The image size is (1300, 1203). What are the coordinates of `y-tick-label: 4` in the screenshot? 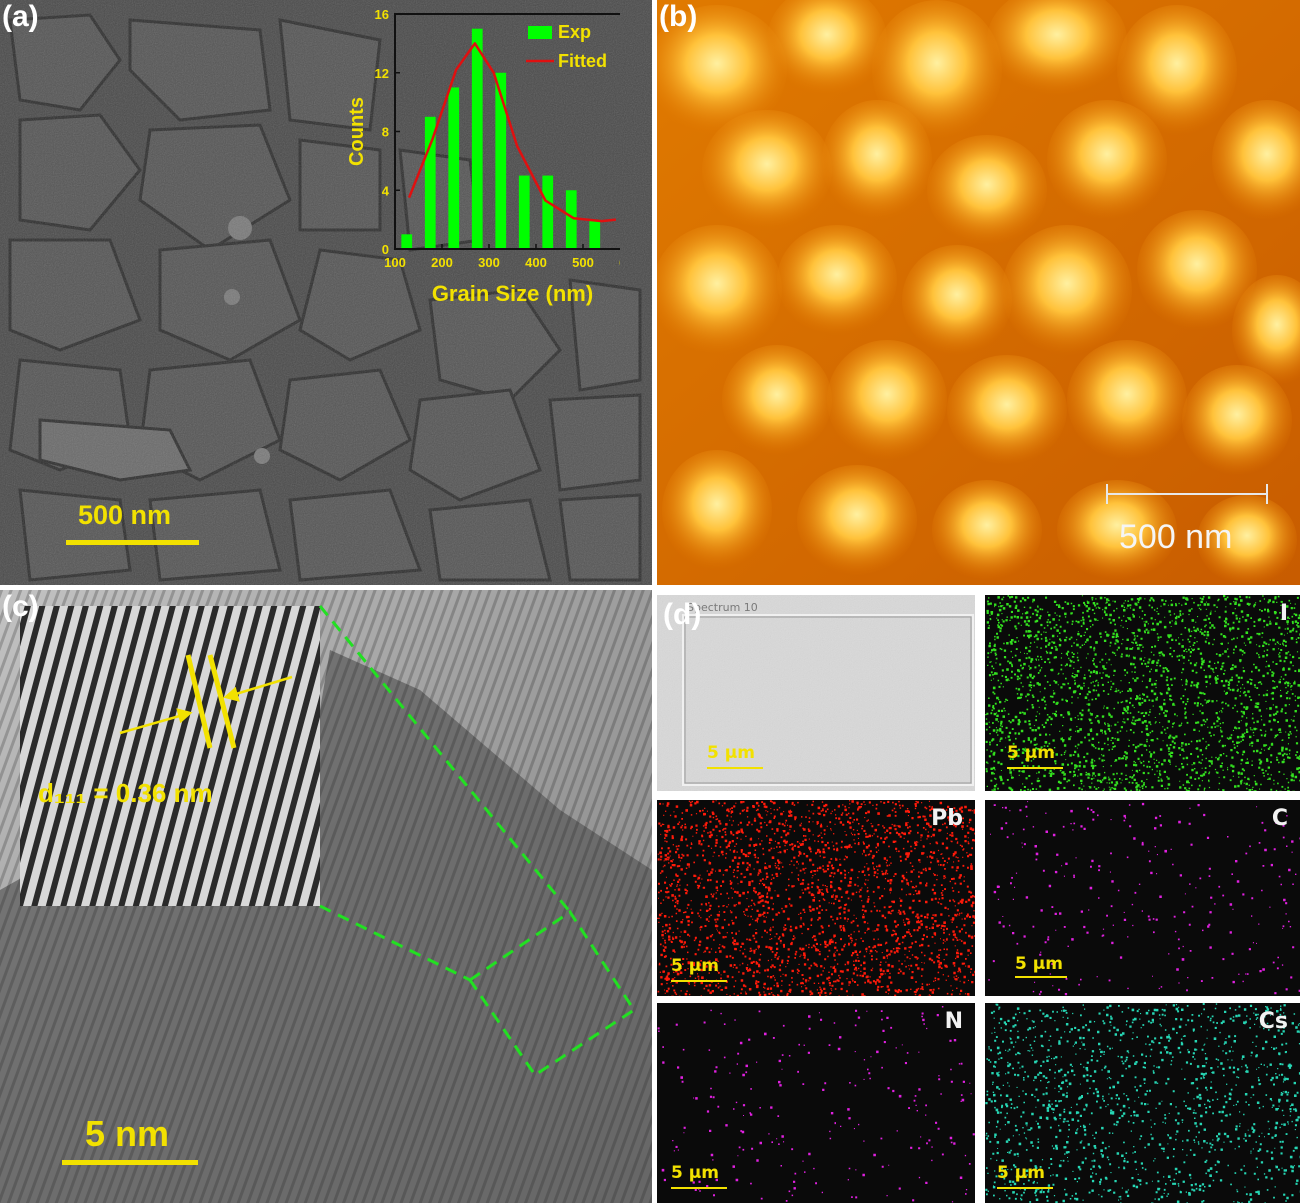 It's located at (386, 190).